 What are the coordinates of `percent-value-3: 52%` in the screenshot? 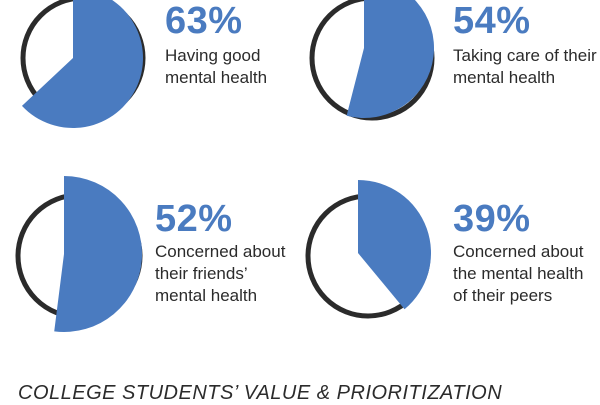 It's located at (194, 219).